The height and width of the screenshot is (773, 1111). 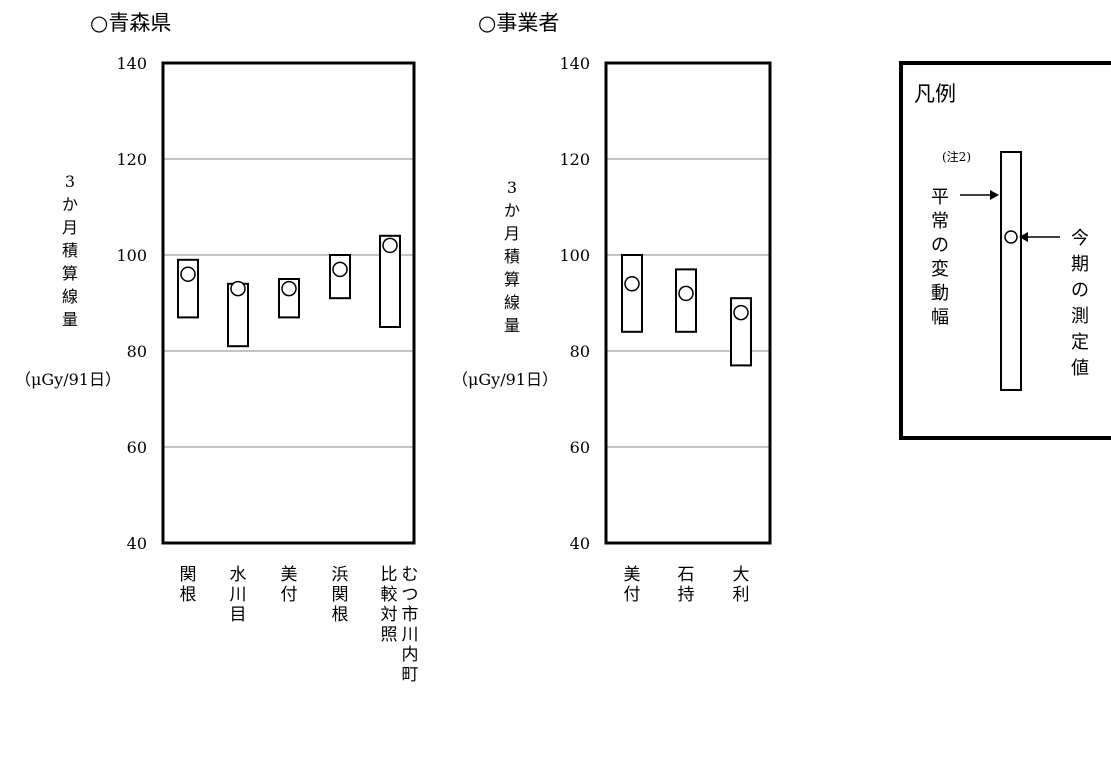 I want to click on legend-measured-point, so click(x=1011, y=237).